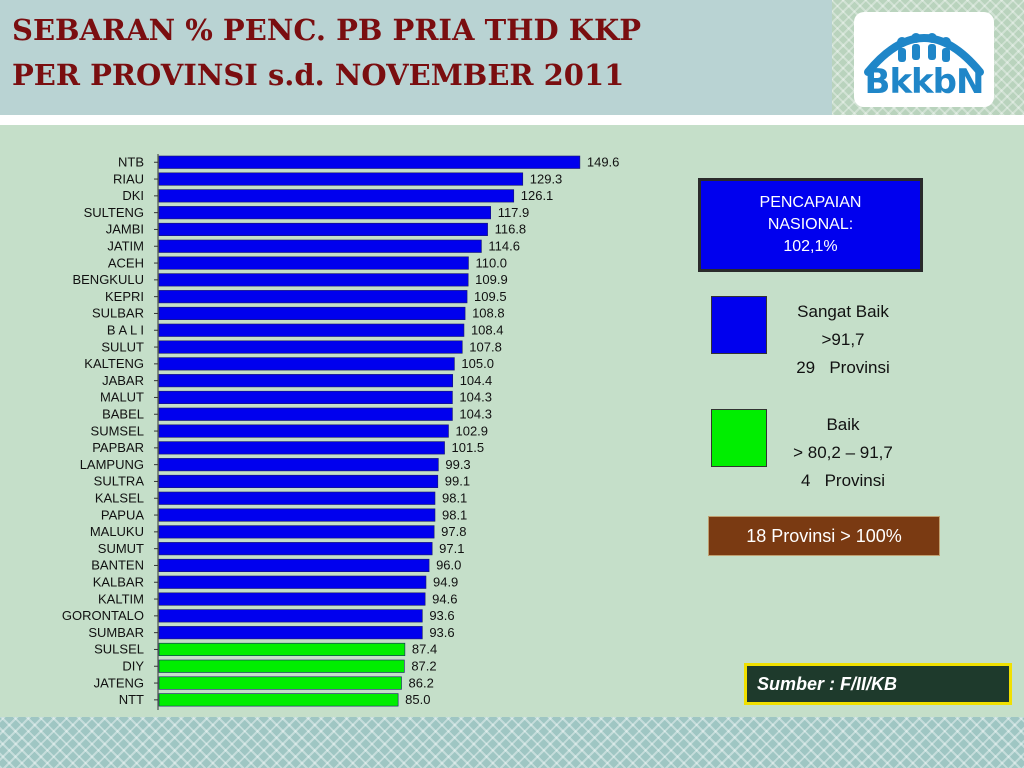  Describe the element at coordinates (423, 666) in the screenshot. I see `data-label: 87.2` at that location.